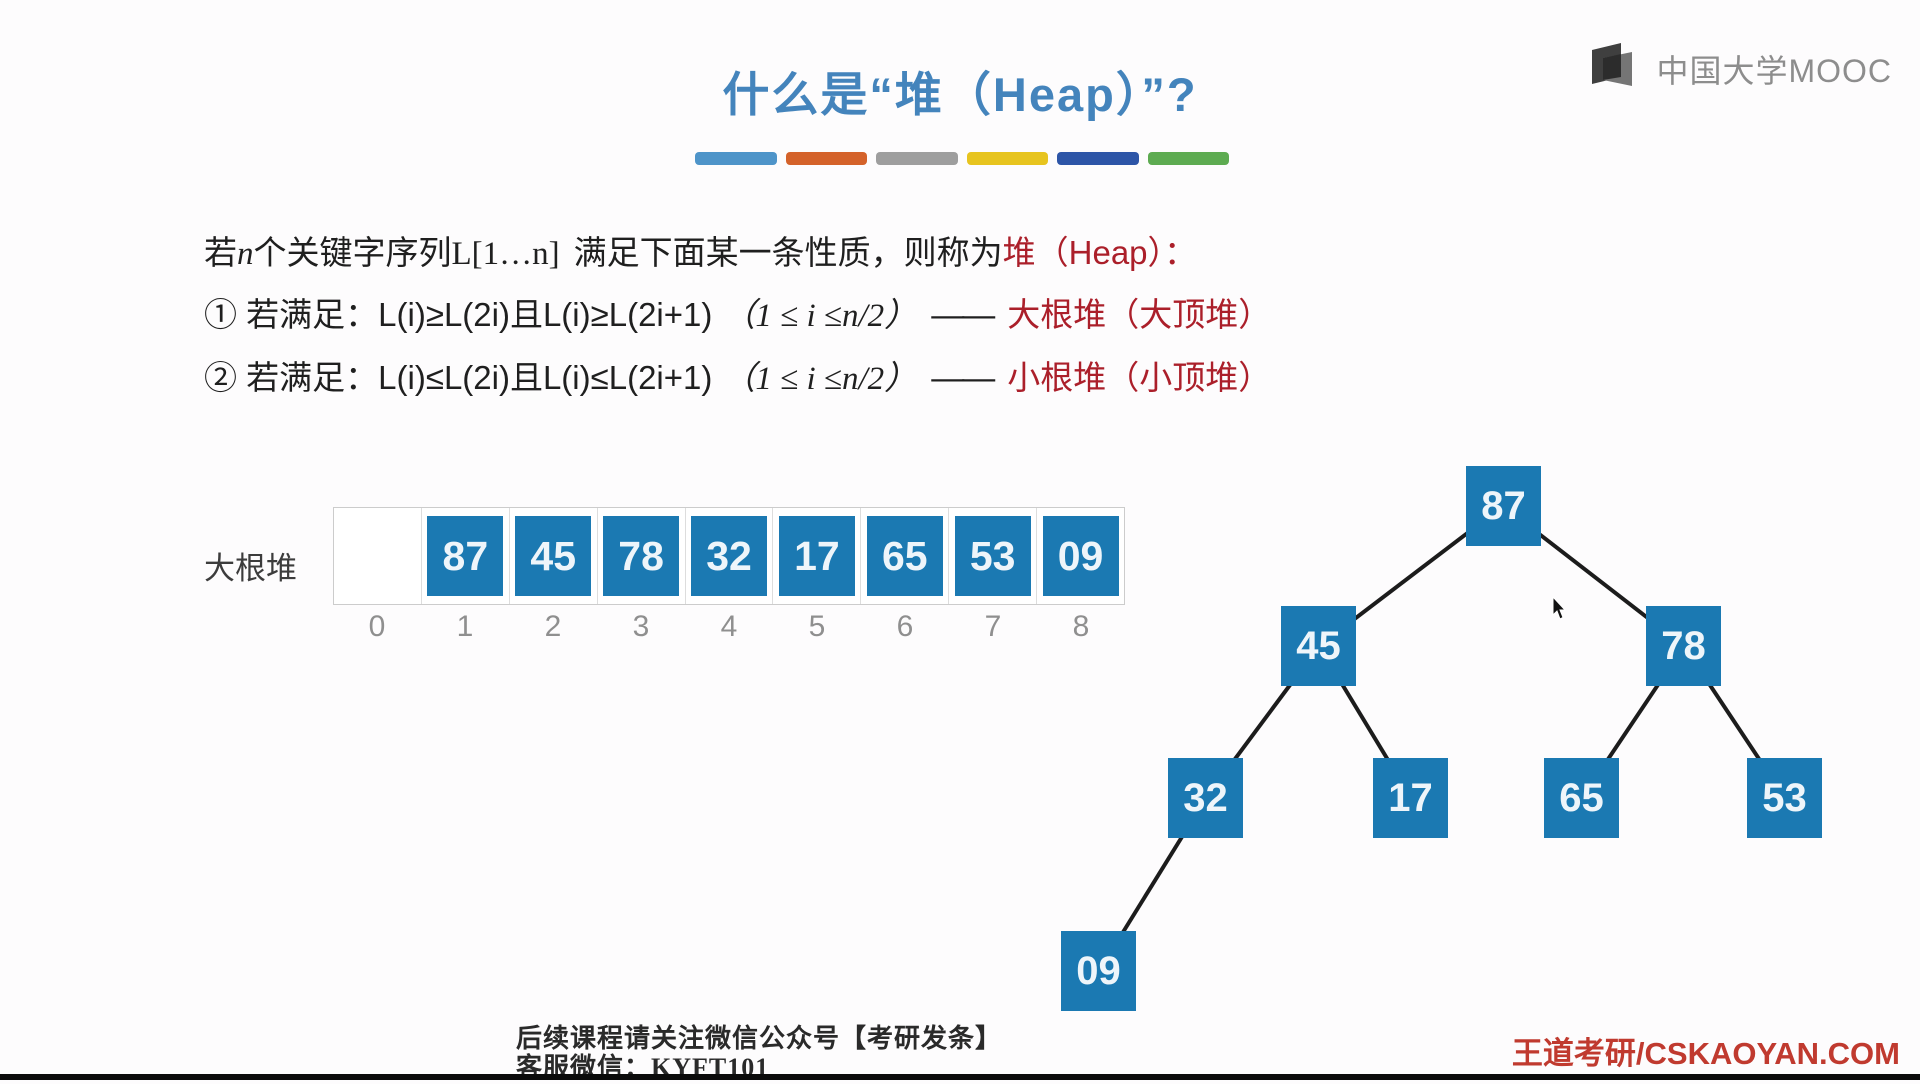 The height and width of the screenshot is (1084, 1920). I want to click on array-cell-5: 17, so click(817, 556).